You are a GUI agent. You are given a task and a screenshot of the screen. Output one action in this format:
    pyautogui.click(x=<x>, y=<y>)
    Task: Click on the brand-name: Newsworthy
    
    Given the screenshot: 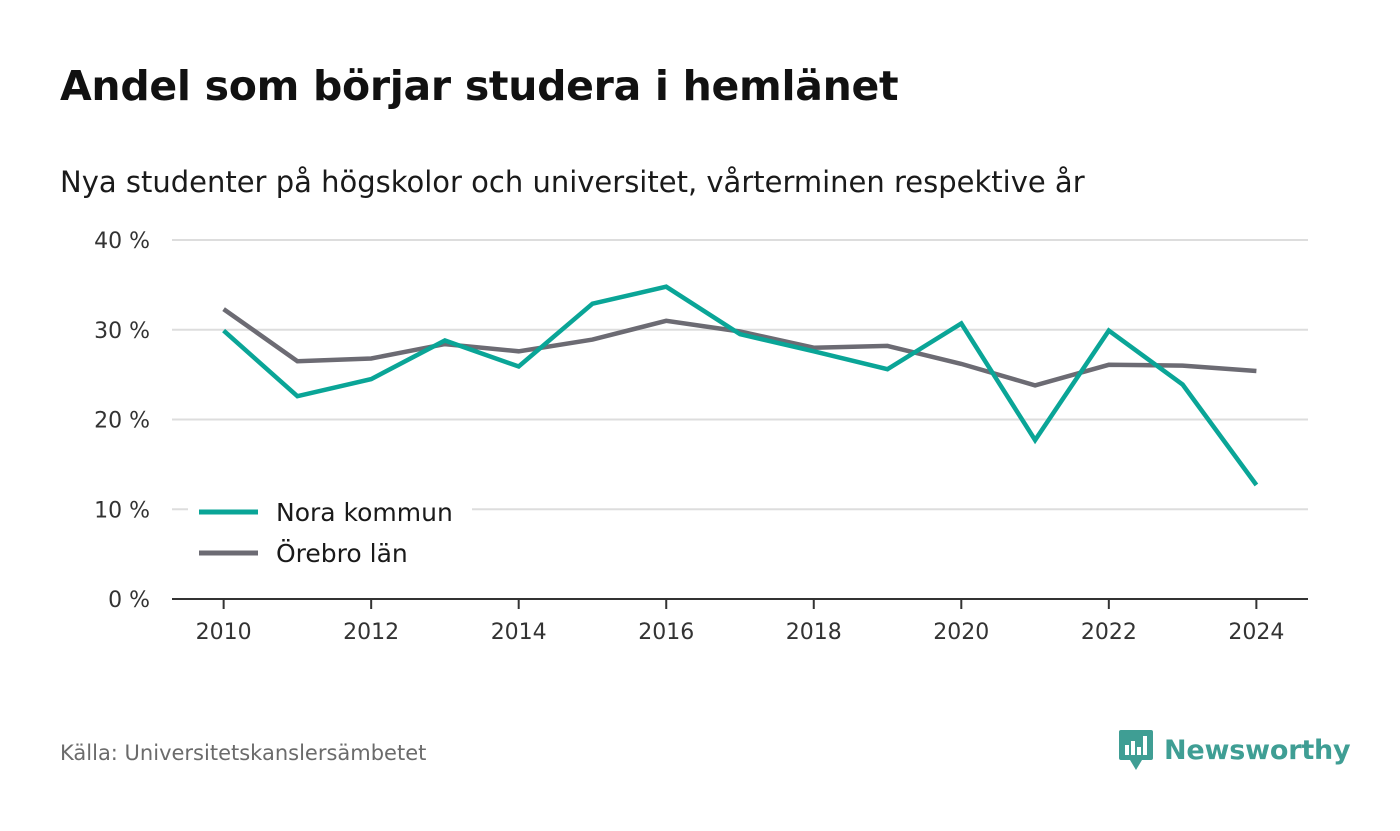 What is the action you would take?
    pyautogui.click(x=1257, y=750)
    